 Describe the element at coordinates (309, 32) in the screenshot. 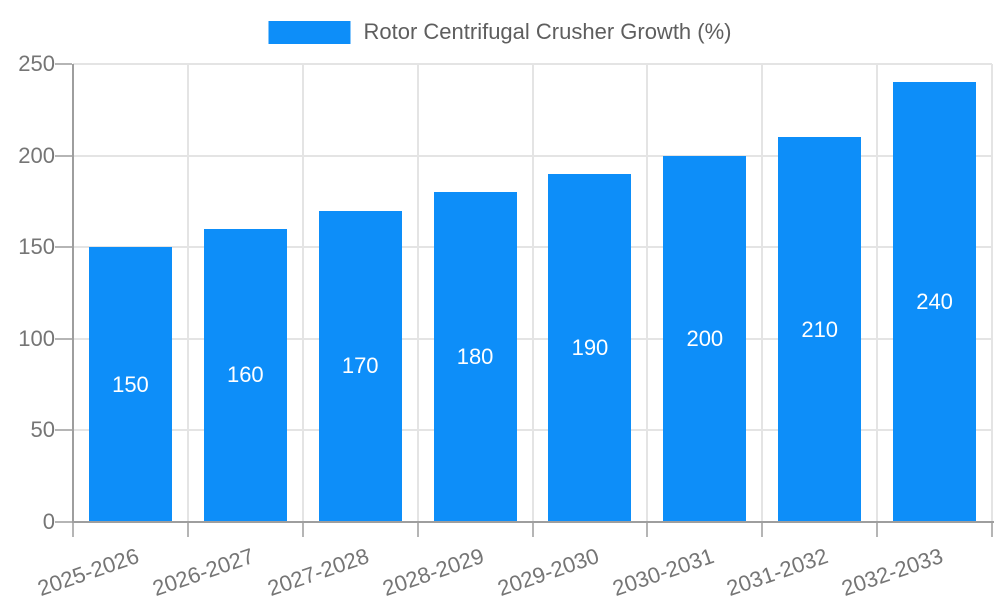

I see `legend-swatch-icon` at that location.